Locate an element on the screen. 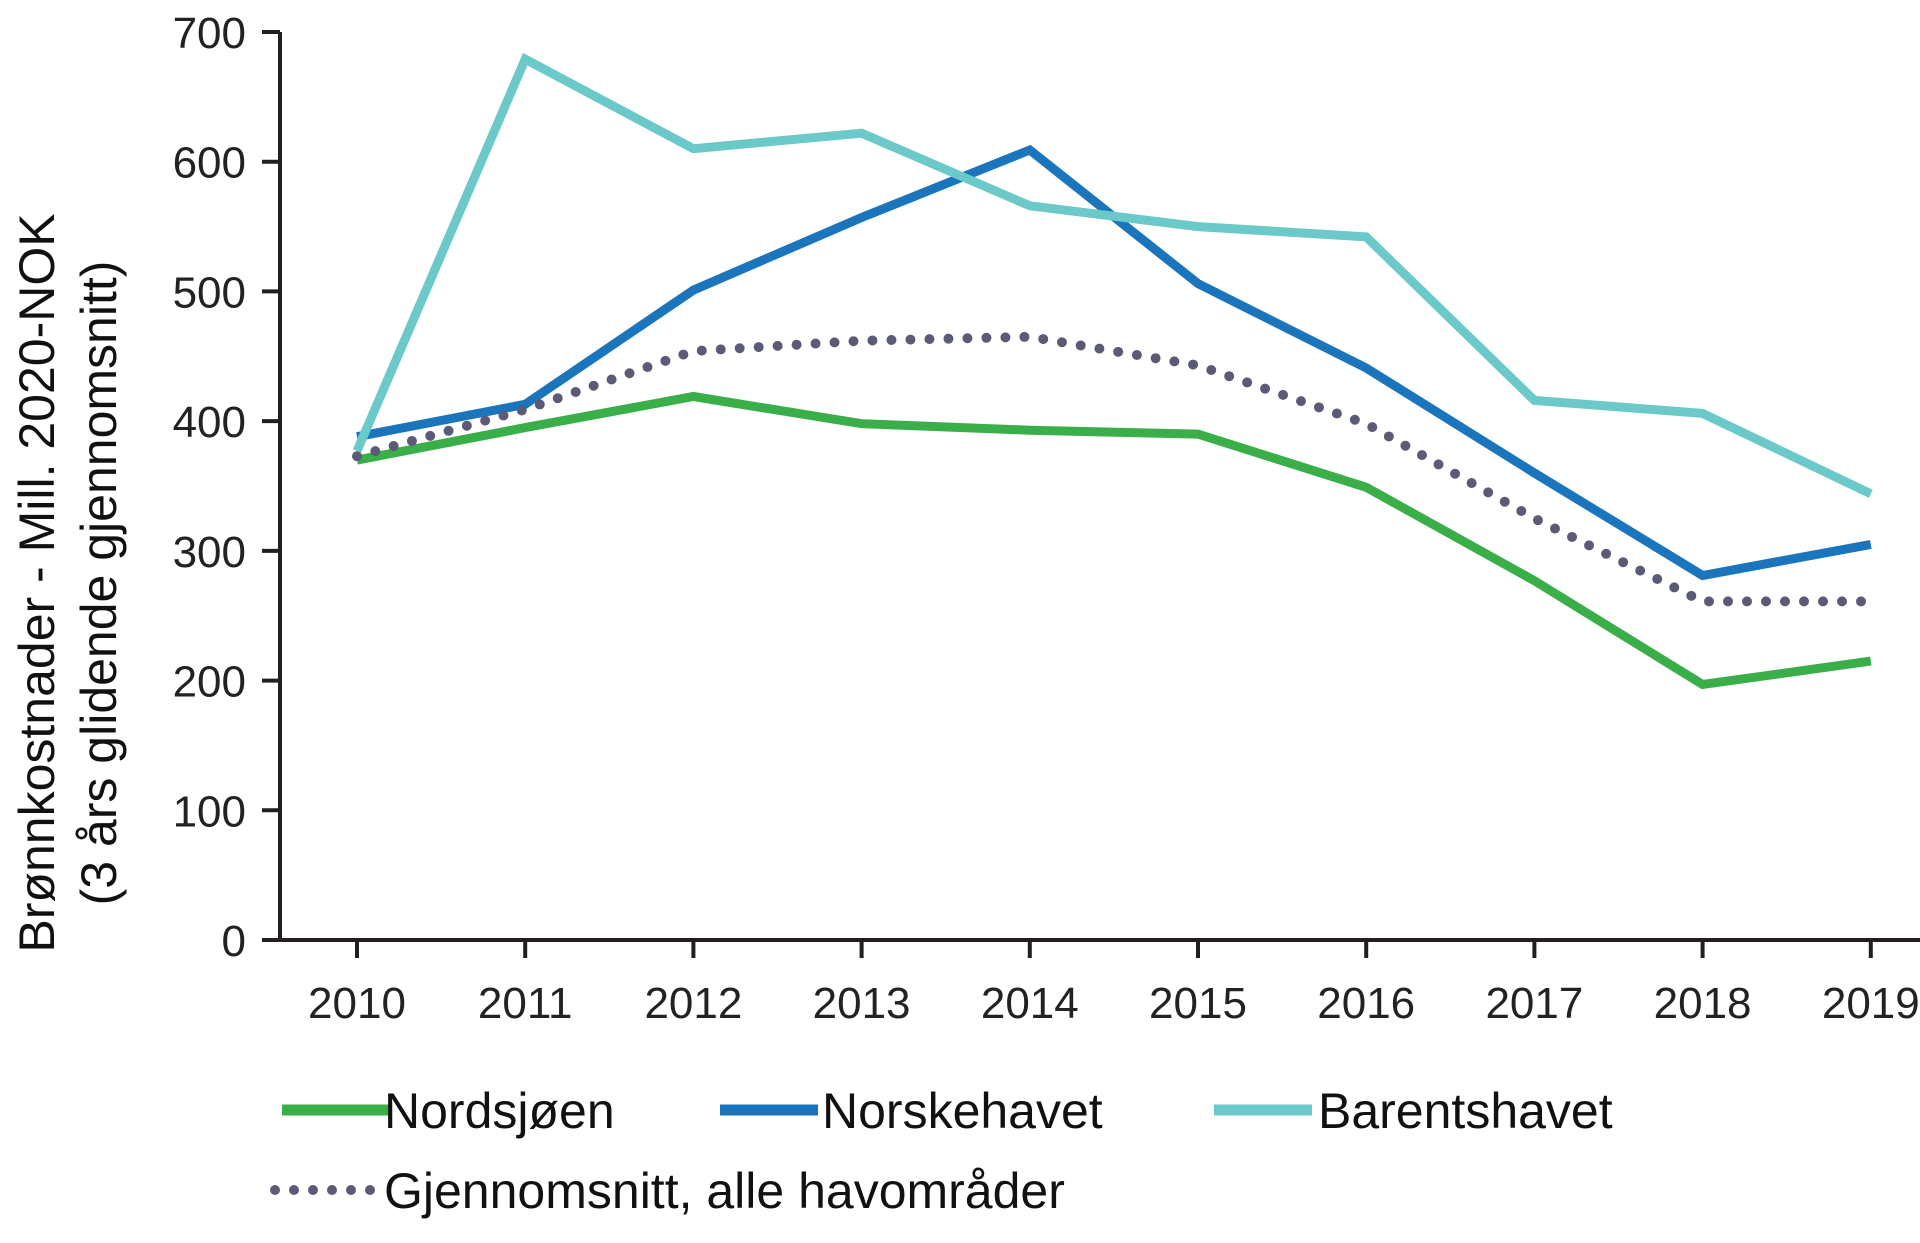  x-tick-label: 2012 is located at coordinates (693, 1003).